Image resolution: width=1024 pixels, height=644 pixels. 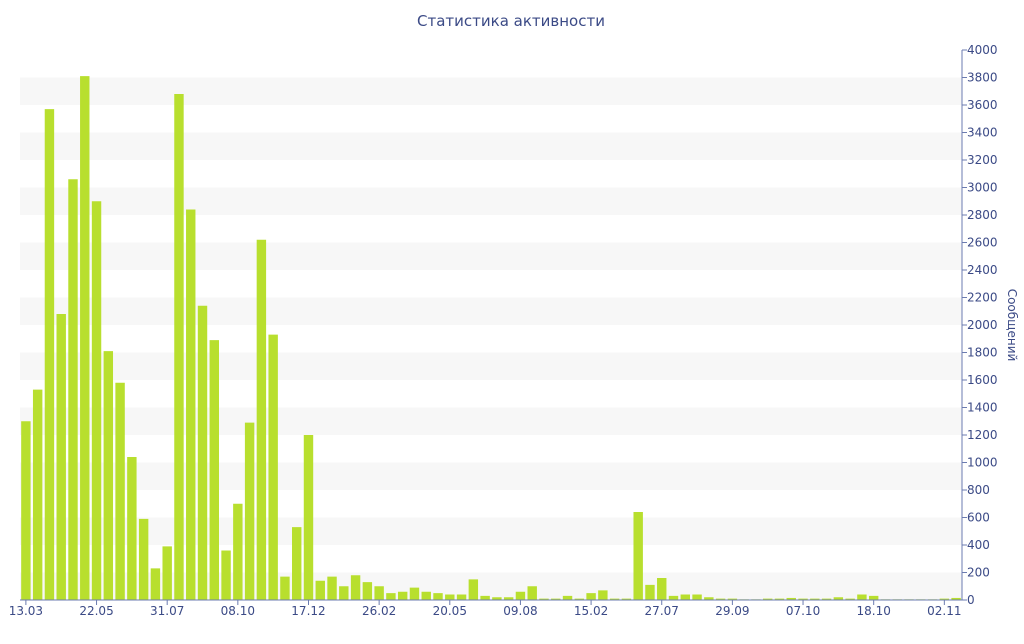 I want to click on x-tick-label: 22.05, so click(x=96, y=611).